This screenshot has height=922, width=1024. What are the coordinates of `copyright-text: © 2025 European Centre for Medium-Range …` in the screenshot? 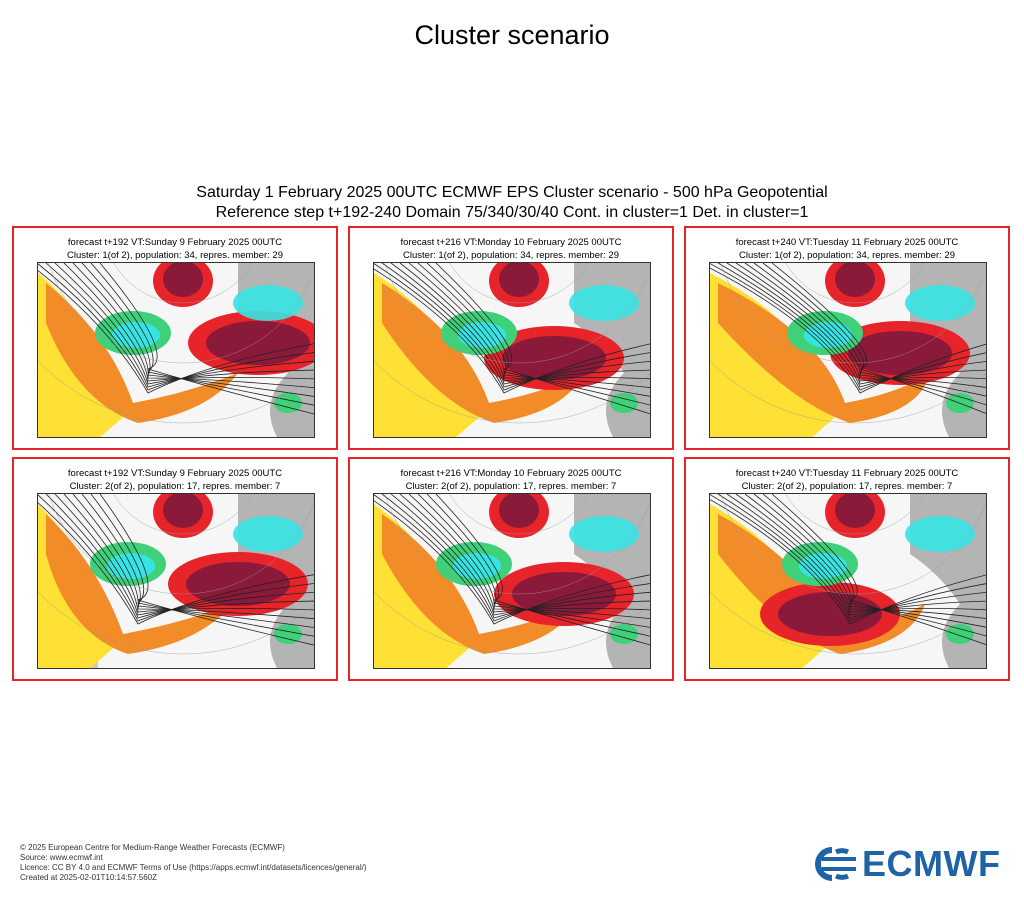 It's located at (152, 847).